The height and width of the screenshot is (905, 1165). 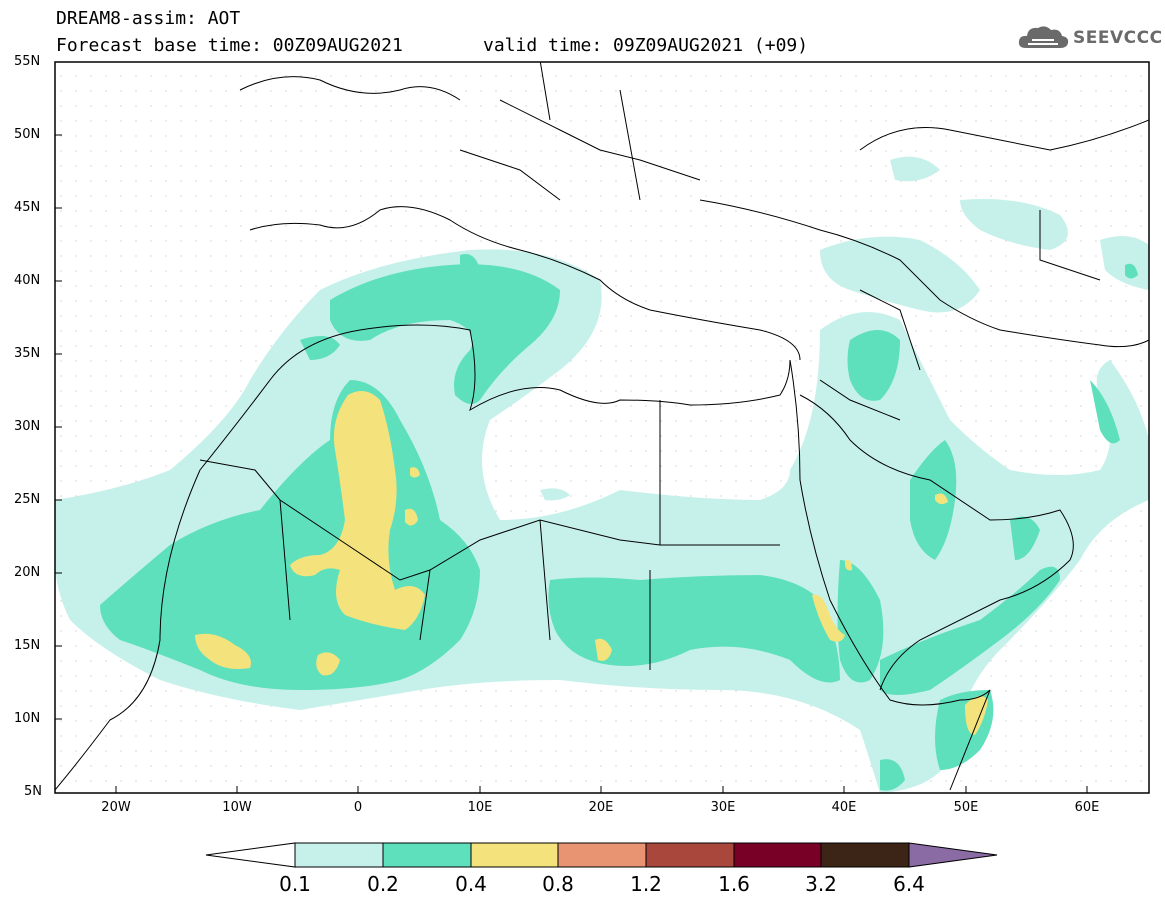 What do you see at coordinates (27, 280) in the screenshot?
I see `lat-label: 40N` at bounding box center [27, 280].